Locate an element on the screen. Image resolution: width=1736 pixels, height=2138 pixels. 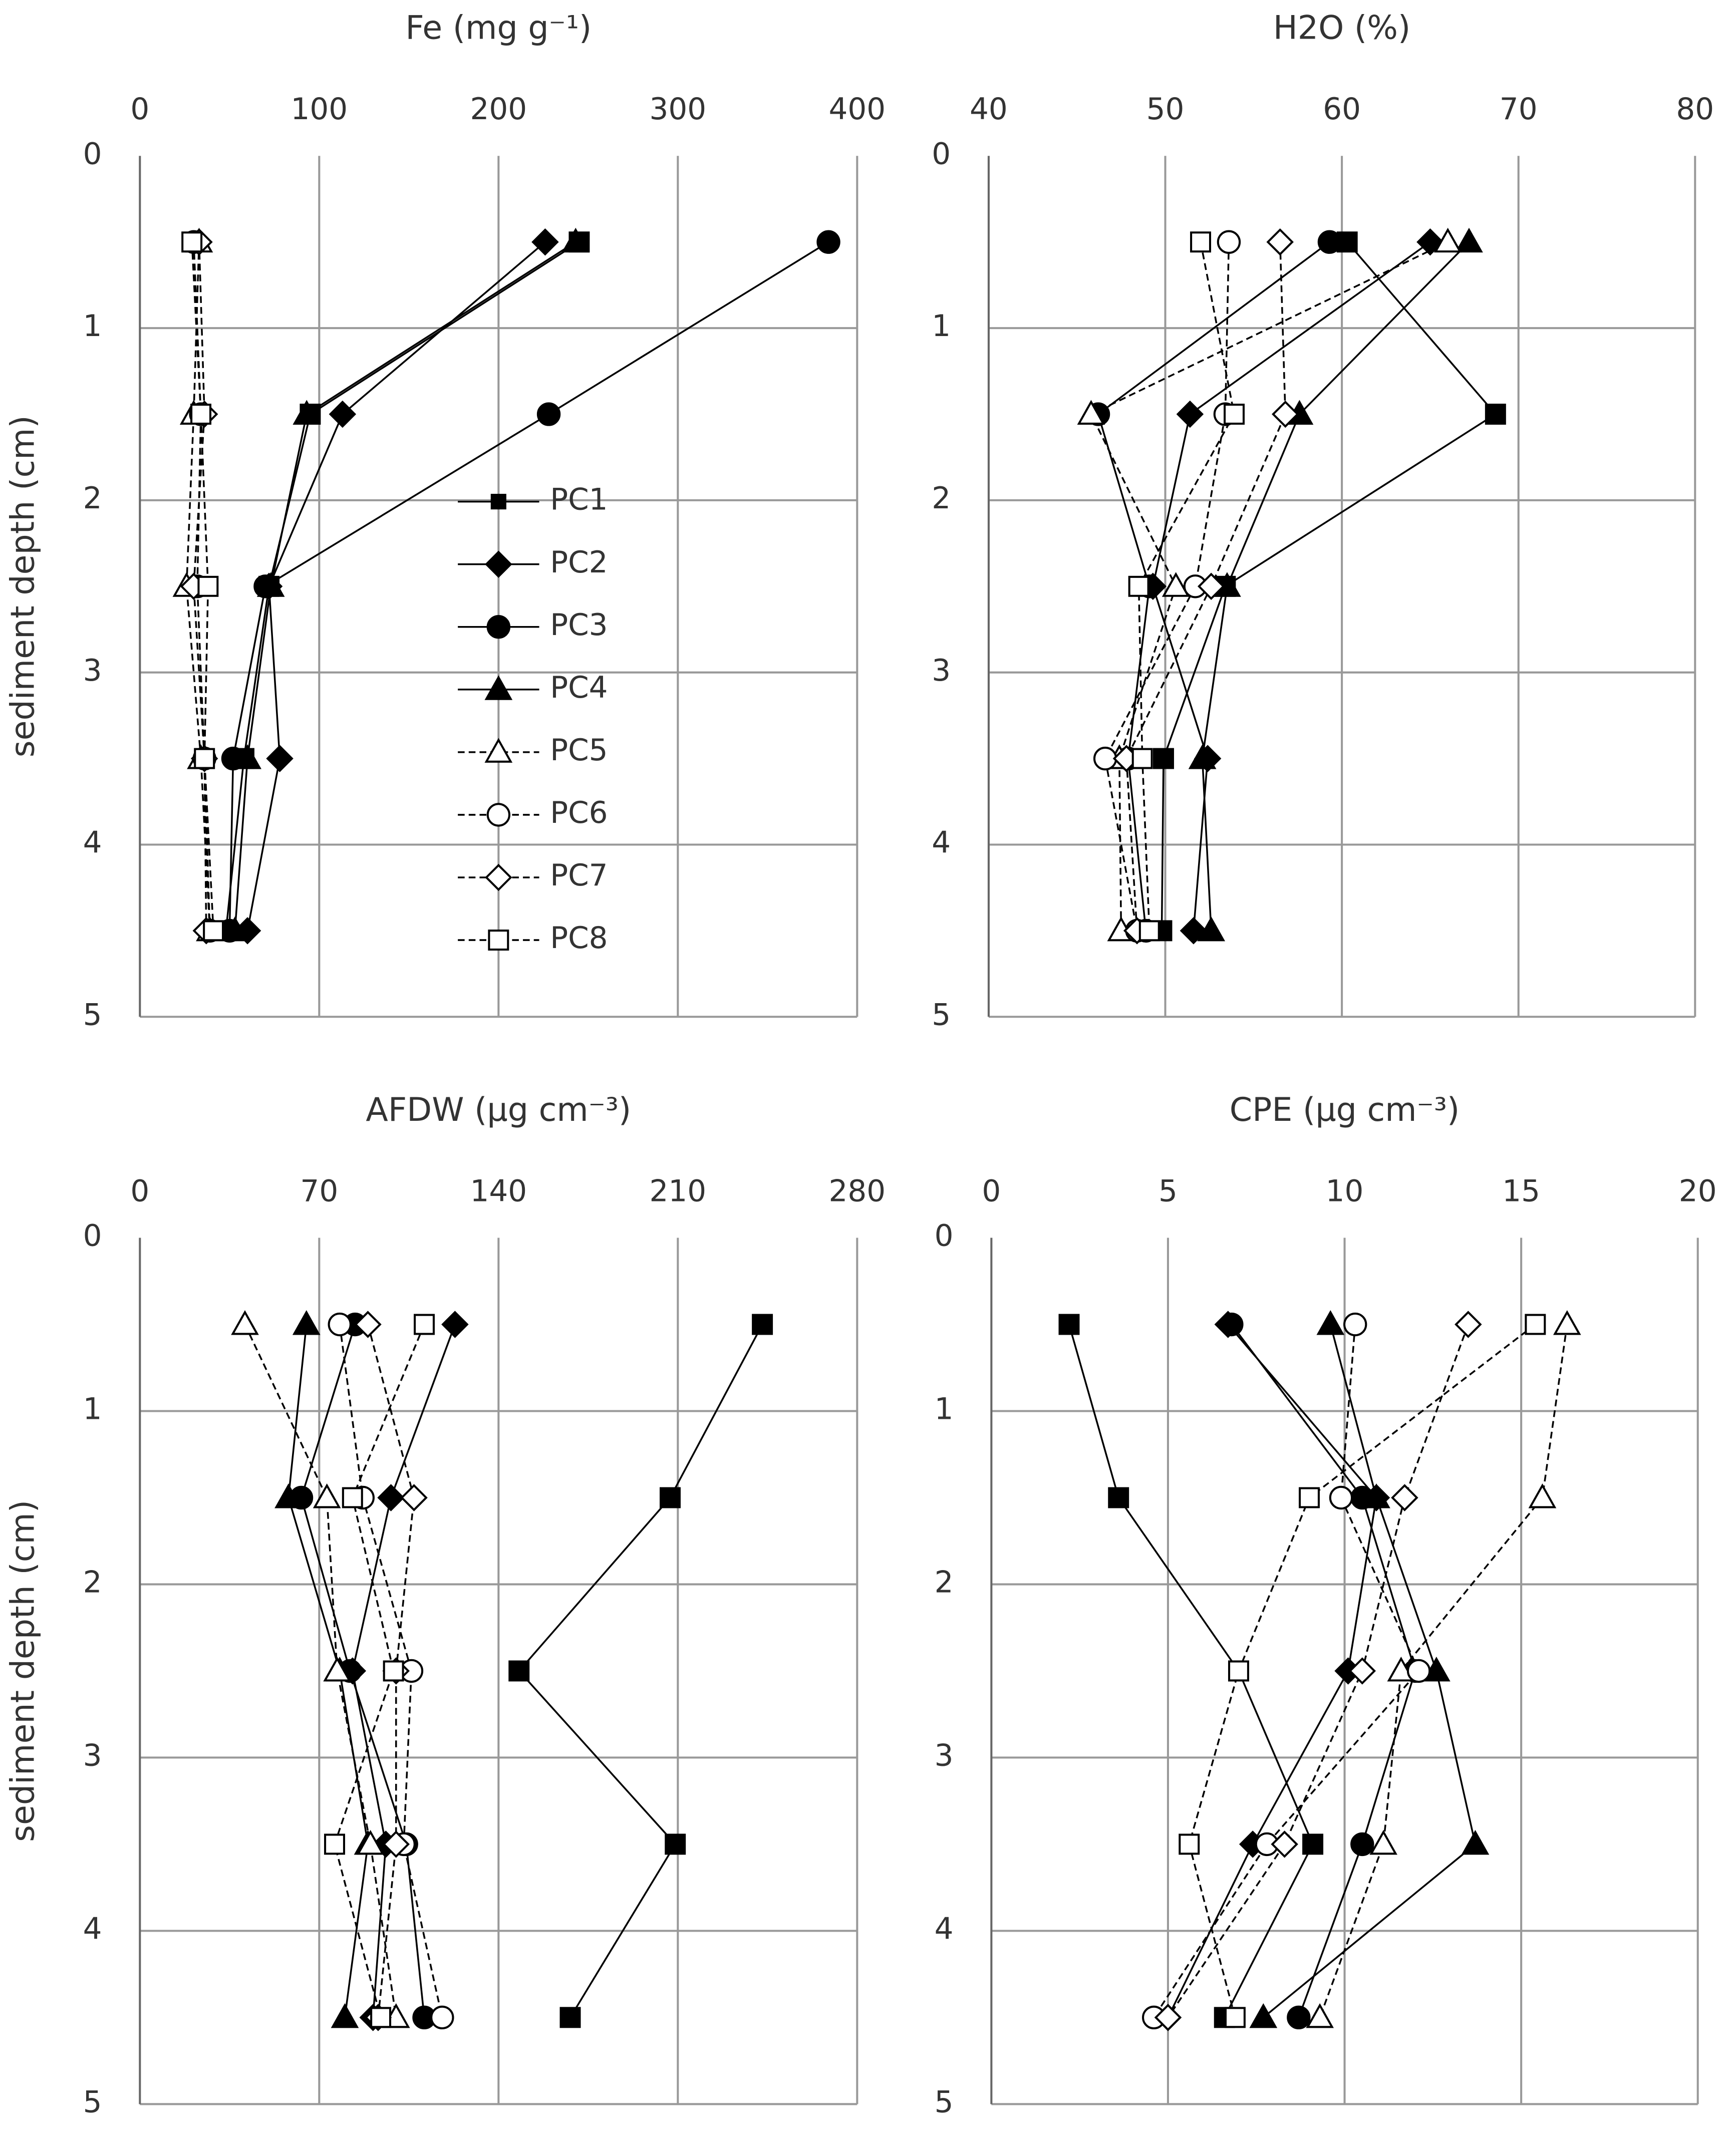
x-tick-label: 20 is located at coordinates (1698, 1191).